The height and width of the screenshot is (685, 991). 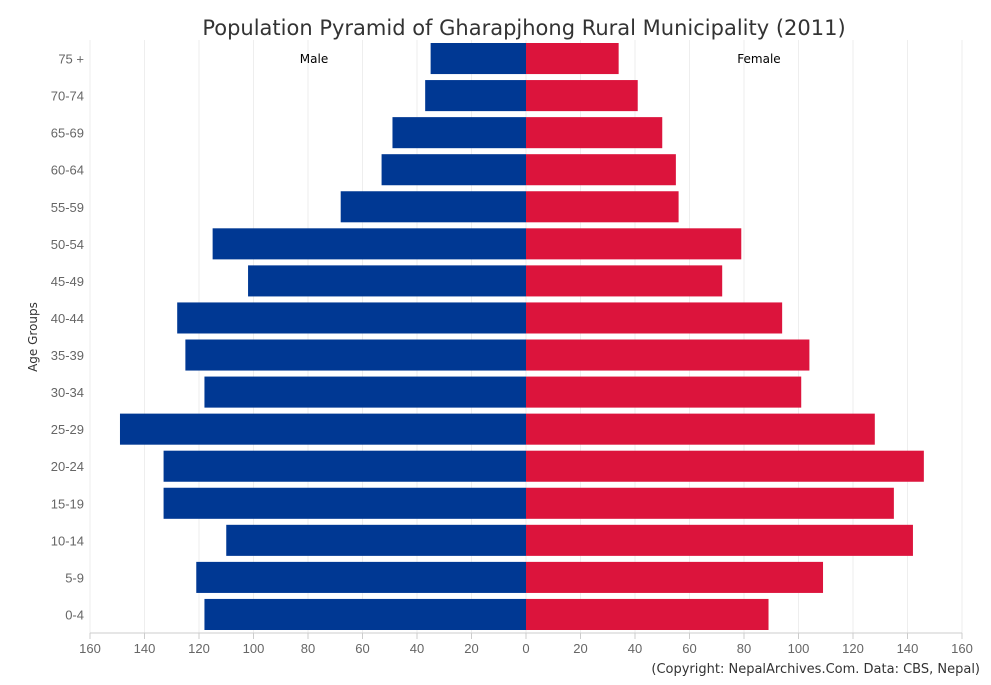 What do you see at coordinates (525, 648) in the screenshot?
I see `x-tick-label: 0` at bounding box center [525, 648].